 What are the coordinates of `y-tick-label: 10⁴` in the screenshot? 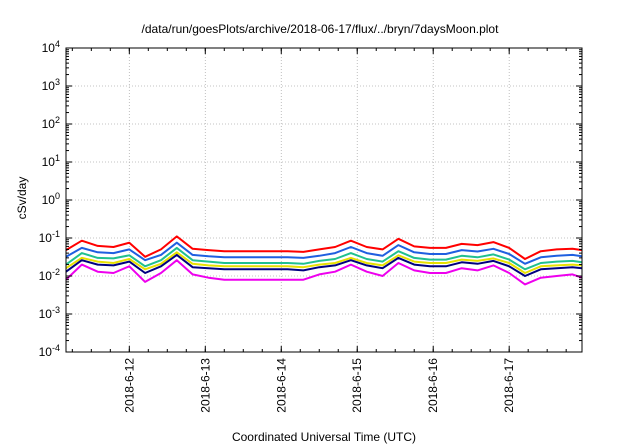 It's located at (51, 47).